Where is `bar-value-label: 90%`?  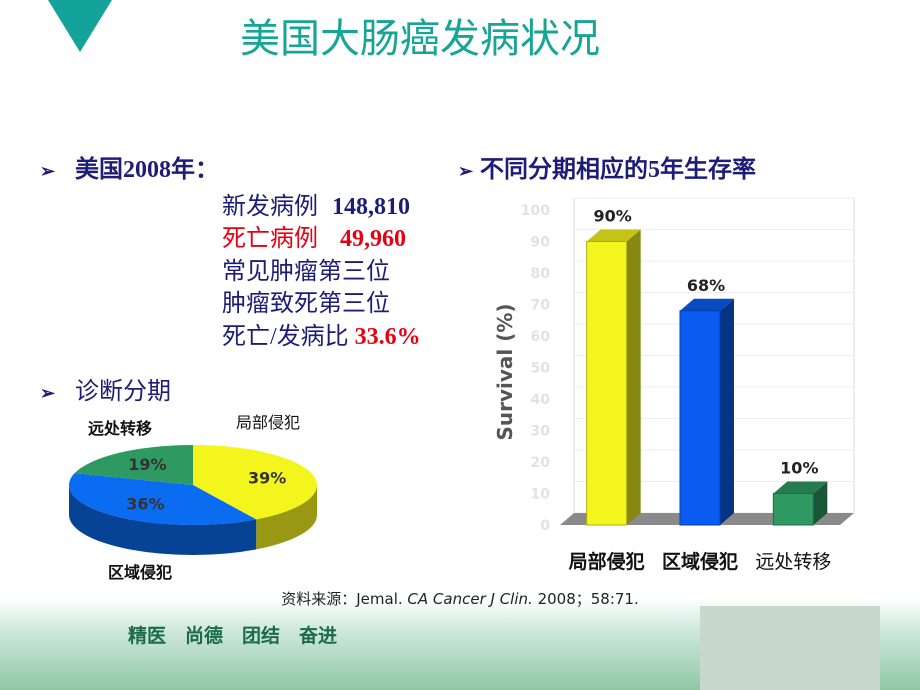
bar-value-label: 90% is located at coordinates (613, 216).